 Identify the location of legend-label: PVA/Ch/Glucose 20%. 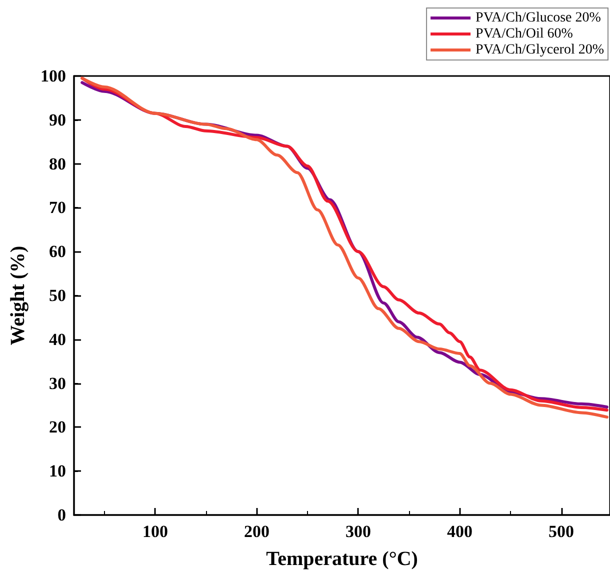
(539, 18).